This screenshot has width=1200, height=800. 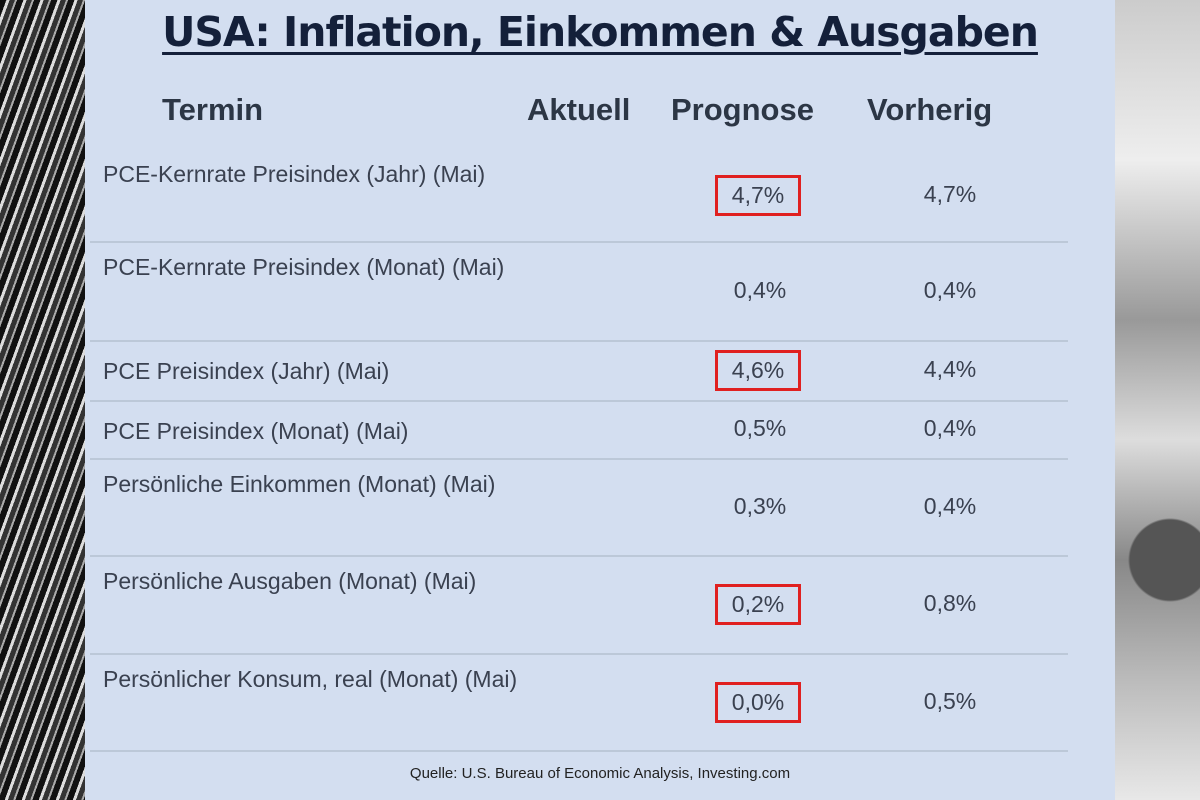 I want to click on background-photo-left, so click(x=45, y=400).